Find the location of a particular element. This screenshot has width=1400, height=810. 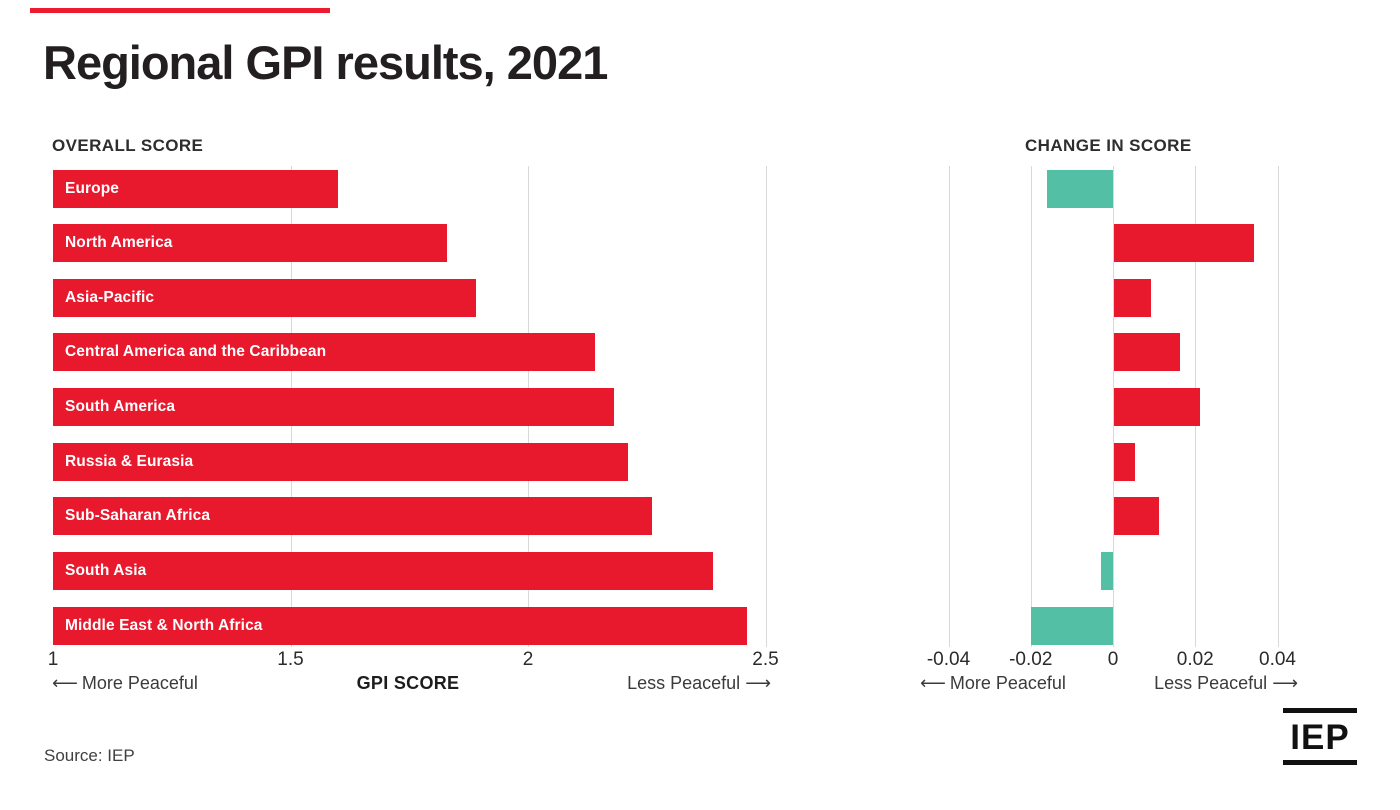

right-chart-more-peaceful-label: ⟵ More Peaceful is located at coordinates (993, 683).